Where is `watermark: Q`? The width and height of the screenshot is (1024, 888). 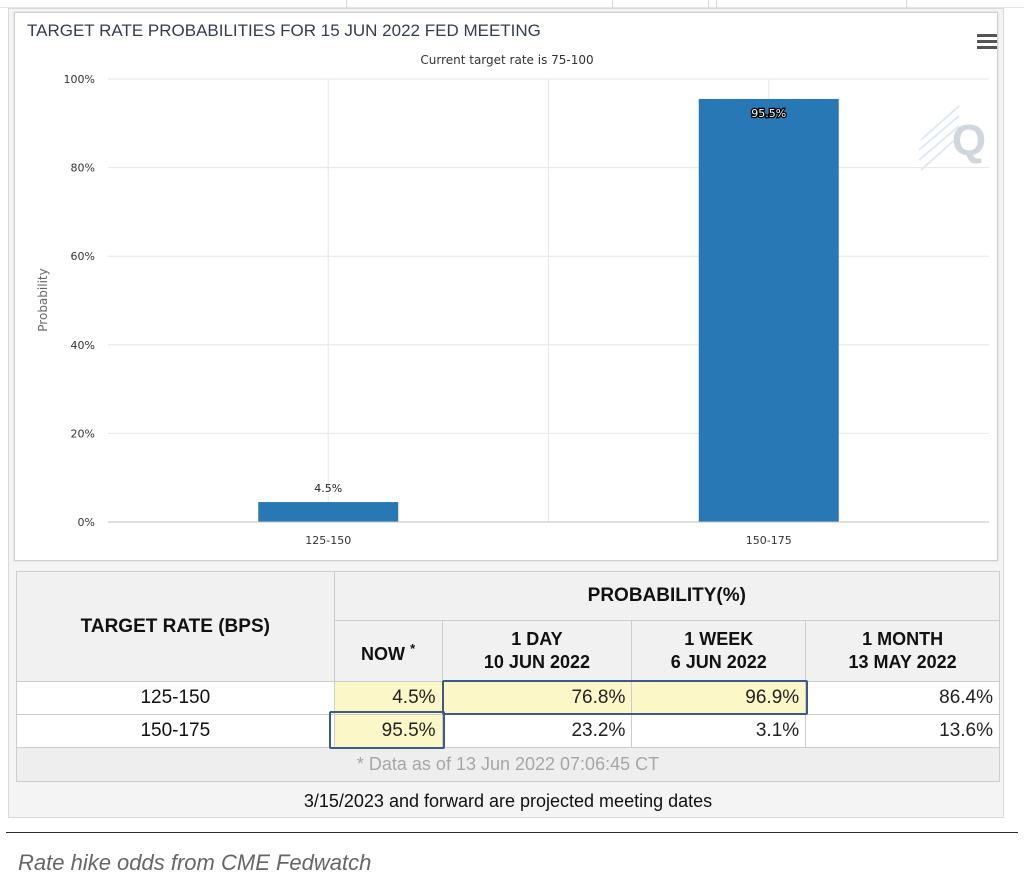
watermark: Q is located at coordinates (952, 138).